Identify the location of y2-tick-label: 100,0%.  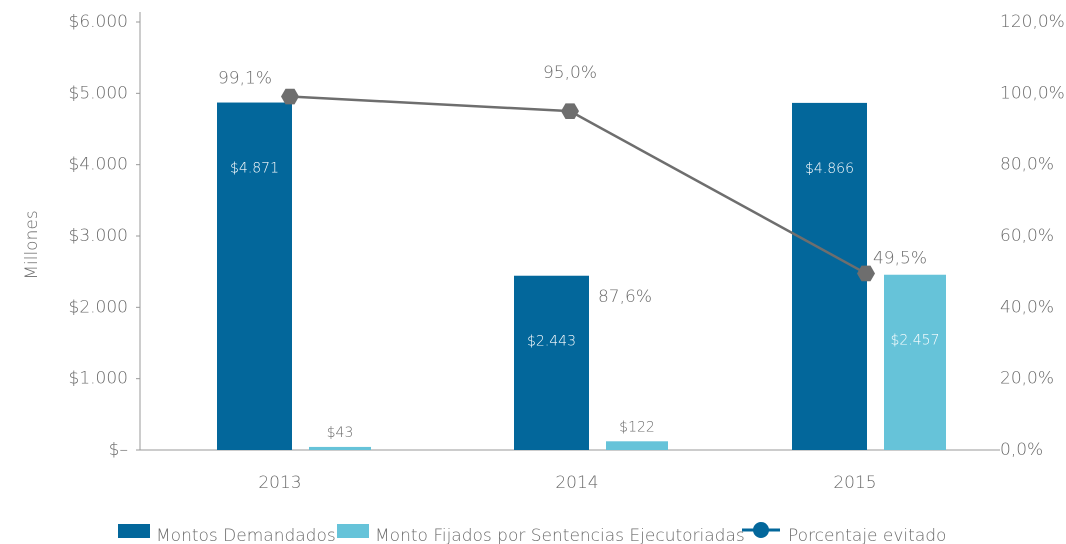
(1032, 93).